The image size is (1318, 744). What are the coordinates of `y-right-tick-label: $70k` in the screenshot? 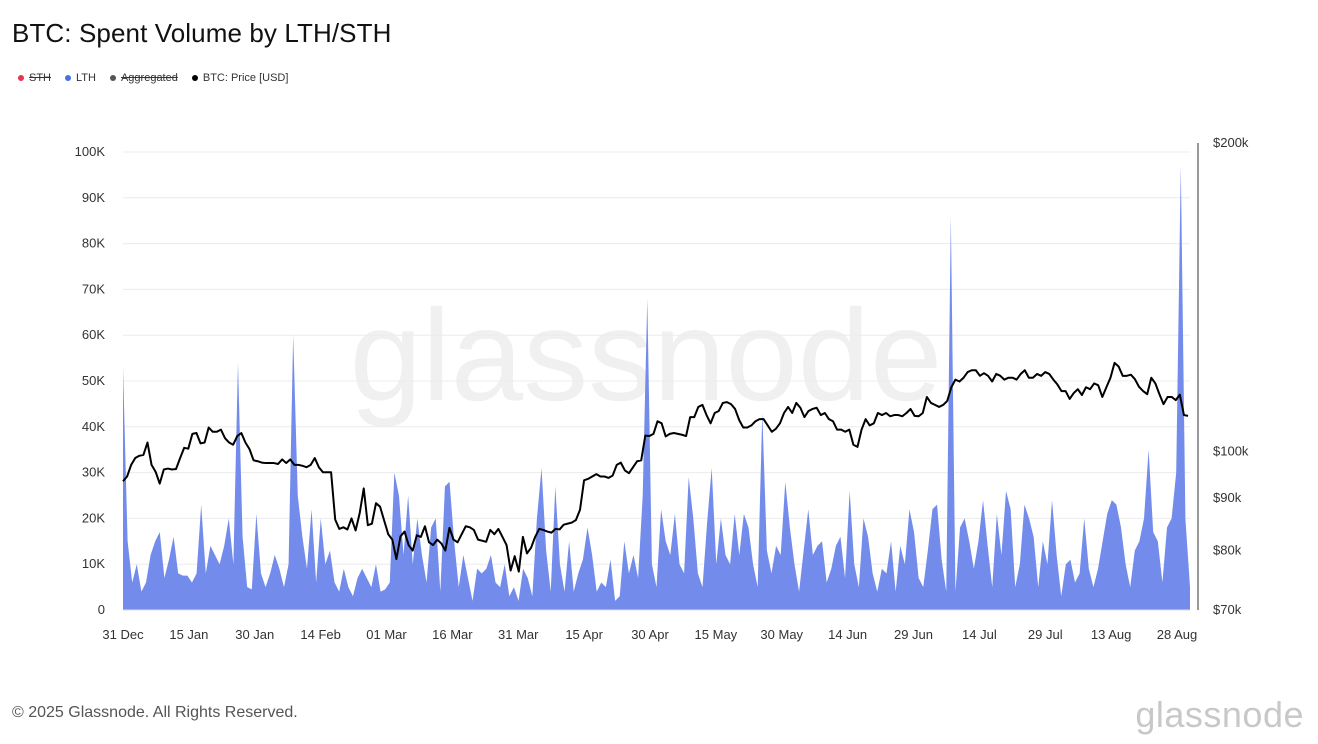 It's located at (1227, 609).